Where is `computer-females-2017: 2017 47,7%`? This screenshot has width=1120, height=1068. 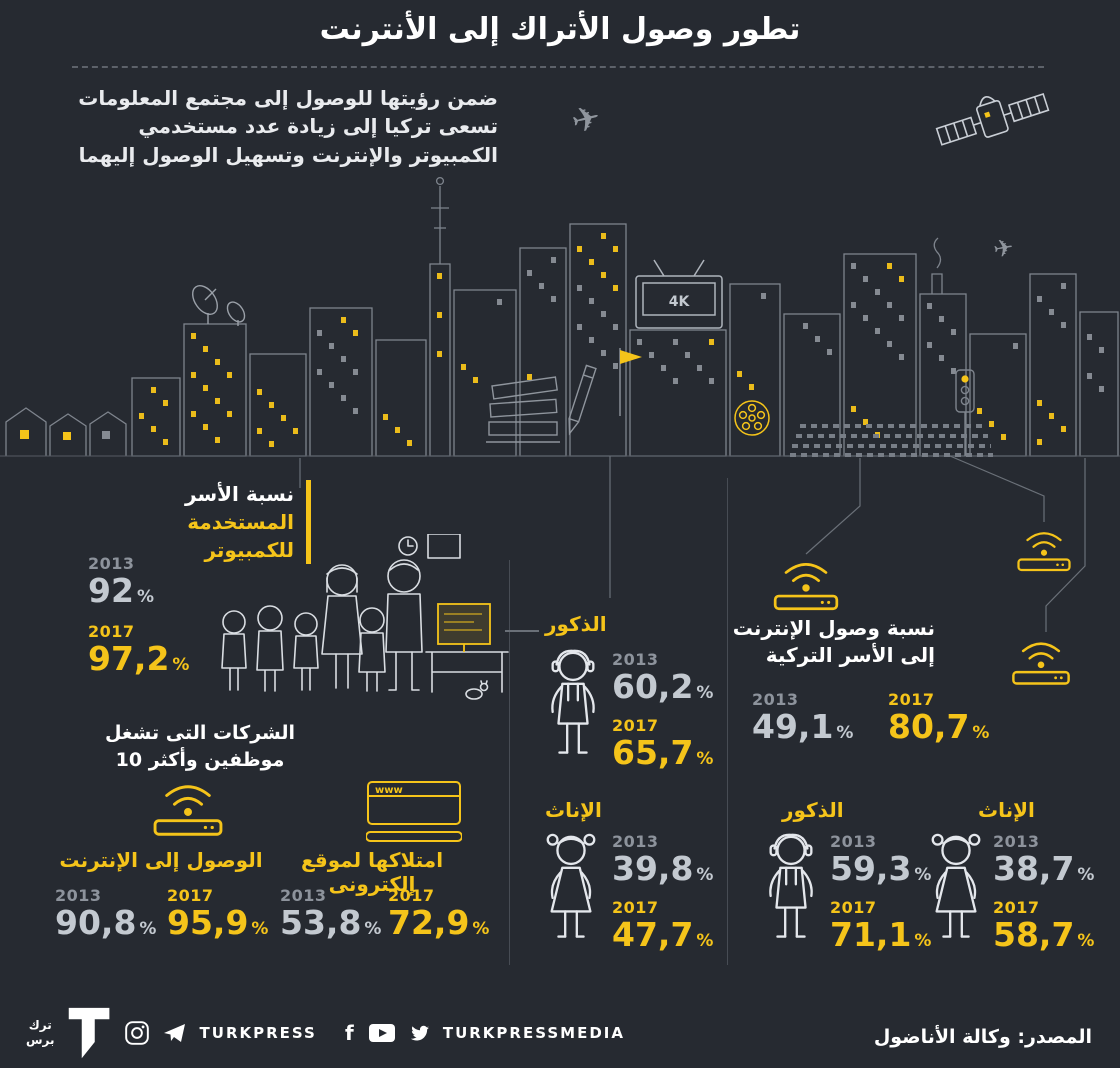
computer-females-2017: 2017 47,7% is located at coordinates (672, 925).